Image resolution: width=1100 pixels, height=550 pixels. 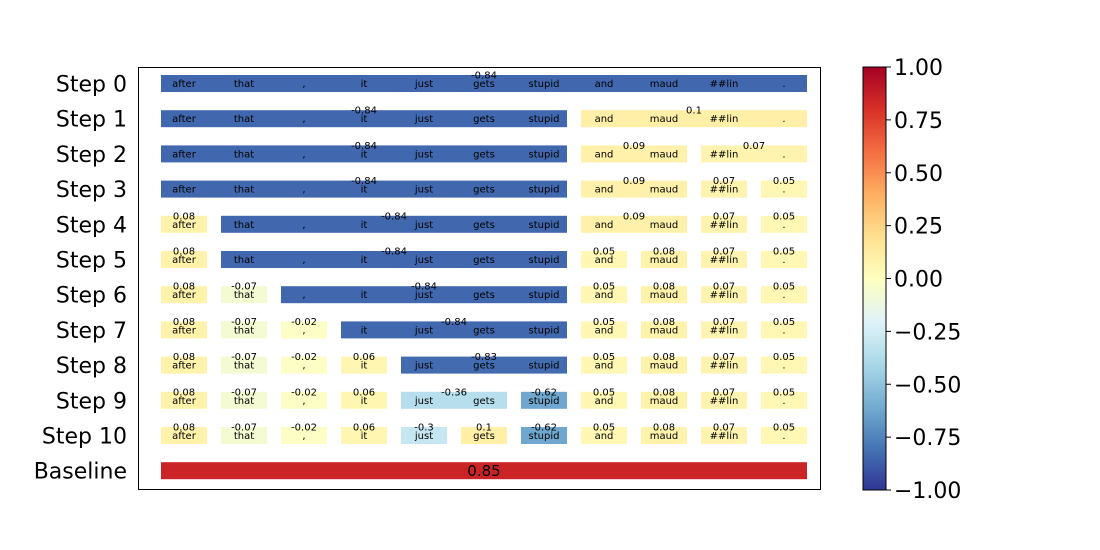 I want to click on colorbar-tick-label: 0.00, so click(x=918, y=280).